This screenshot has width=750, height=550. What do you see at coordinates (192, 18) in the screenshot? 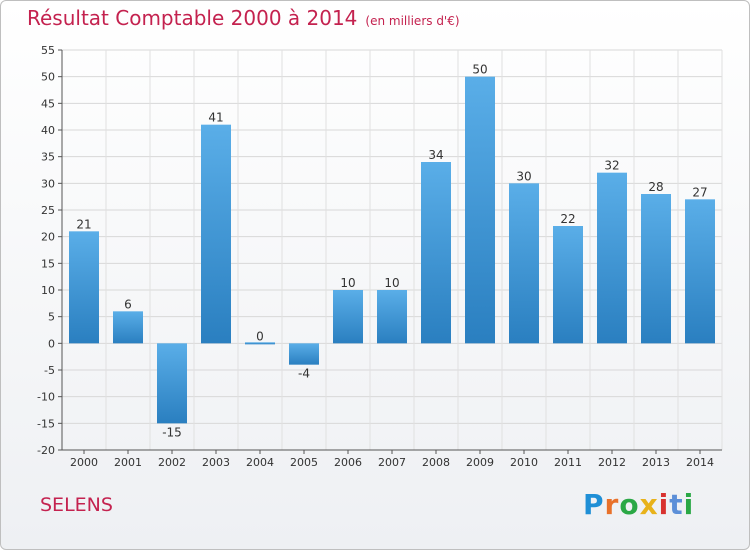
I see `chart-title-text: Résultat Comptable 2000 à 2014` at bounding box center [192, 18].